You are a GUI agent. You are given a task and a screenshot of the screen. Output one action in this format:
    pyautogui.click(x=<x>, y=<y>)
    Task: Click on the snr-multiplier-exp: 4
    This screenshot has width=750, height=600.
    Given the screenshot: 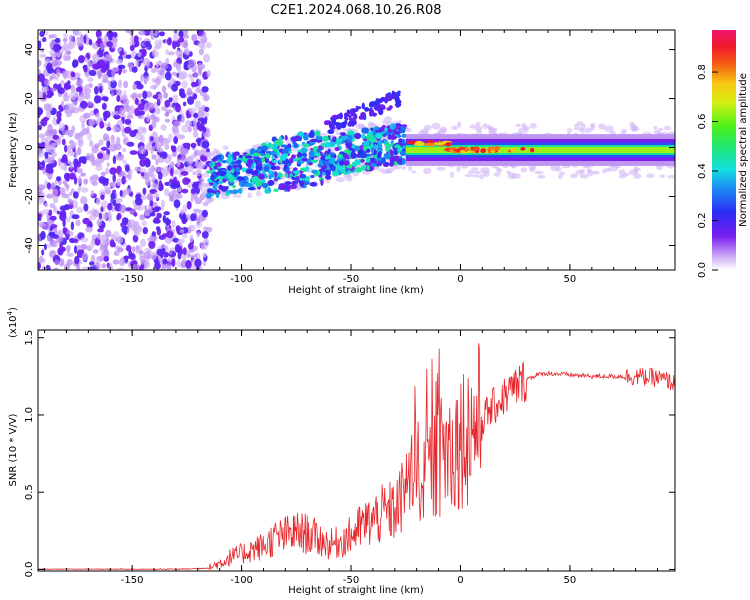 What is the action you would take?
    pyautogui.click(x=10, y=312)
    